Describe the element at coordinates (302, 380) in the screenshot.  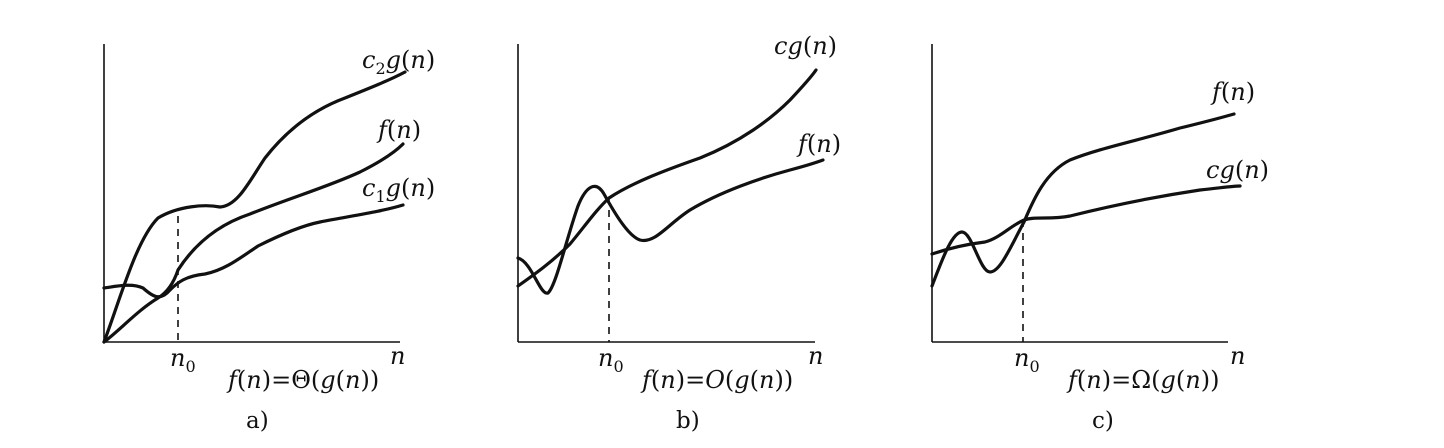
I see `panel-a-formula: f(n)=Θ(g(n))` at that location.